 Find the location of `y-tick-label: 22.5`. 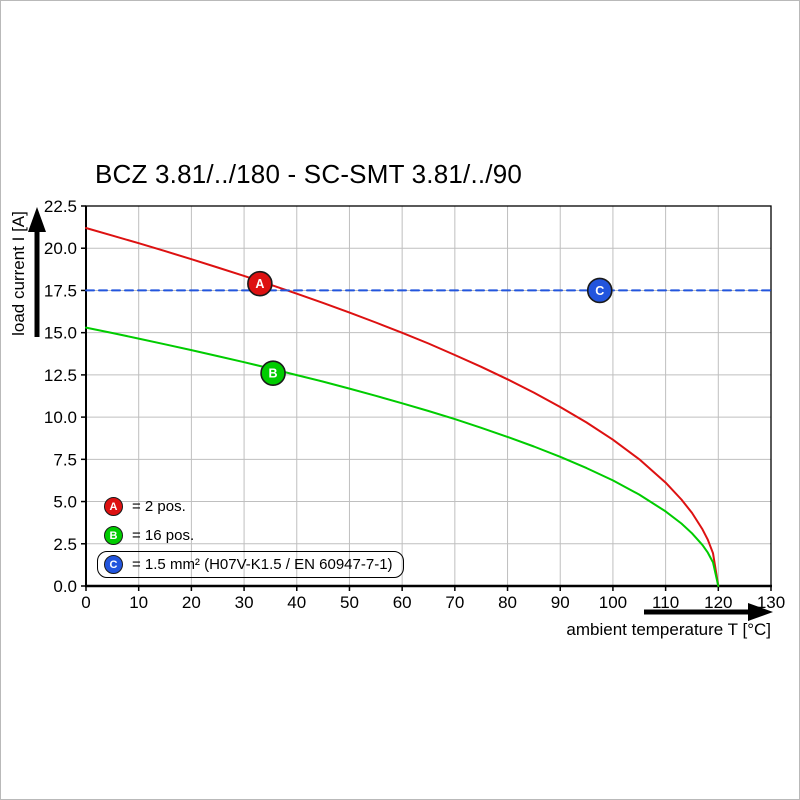

y-tick-label: 22.5 is located at coordinates (60, 206).